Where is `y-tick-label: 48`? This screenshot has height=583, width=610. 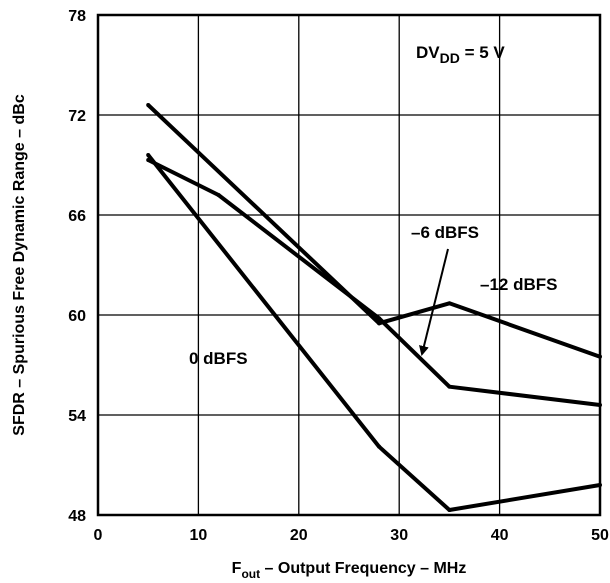
y-tick-label: 48 is located at coordinates (77, 516).